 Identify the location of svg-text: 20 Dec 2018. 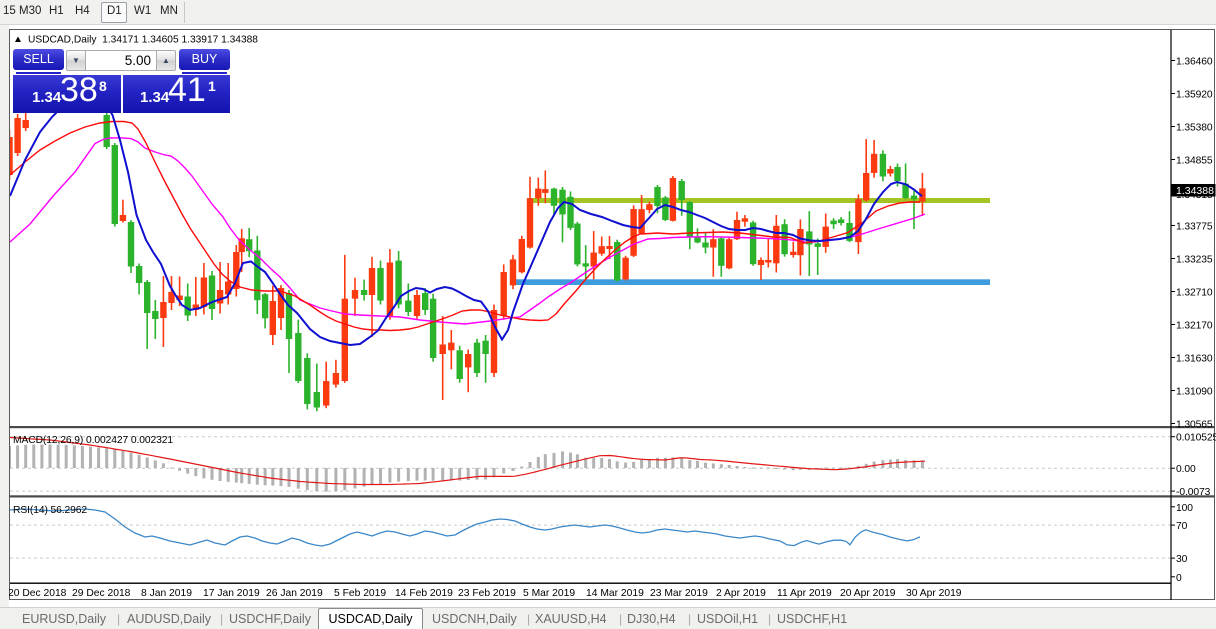
(37, 593).